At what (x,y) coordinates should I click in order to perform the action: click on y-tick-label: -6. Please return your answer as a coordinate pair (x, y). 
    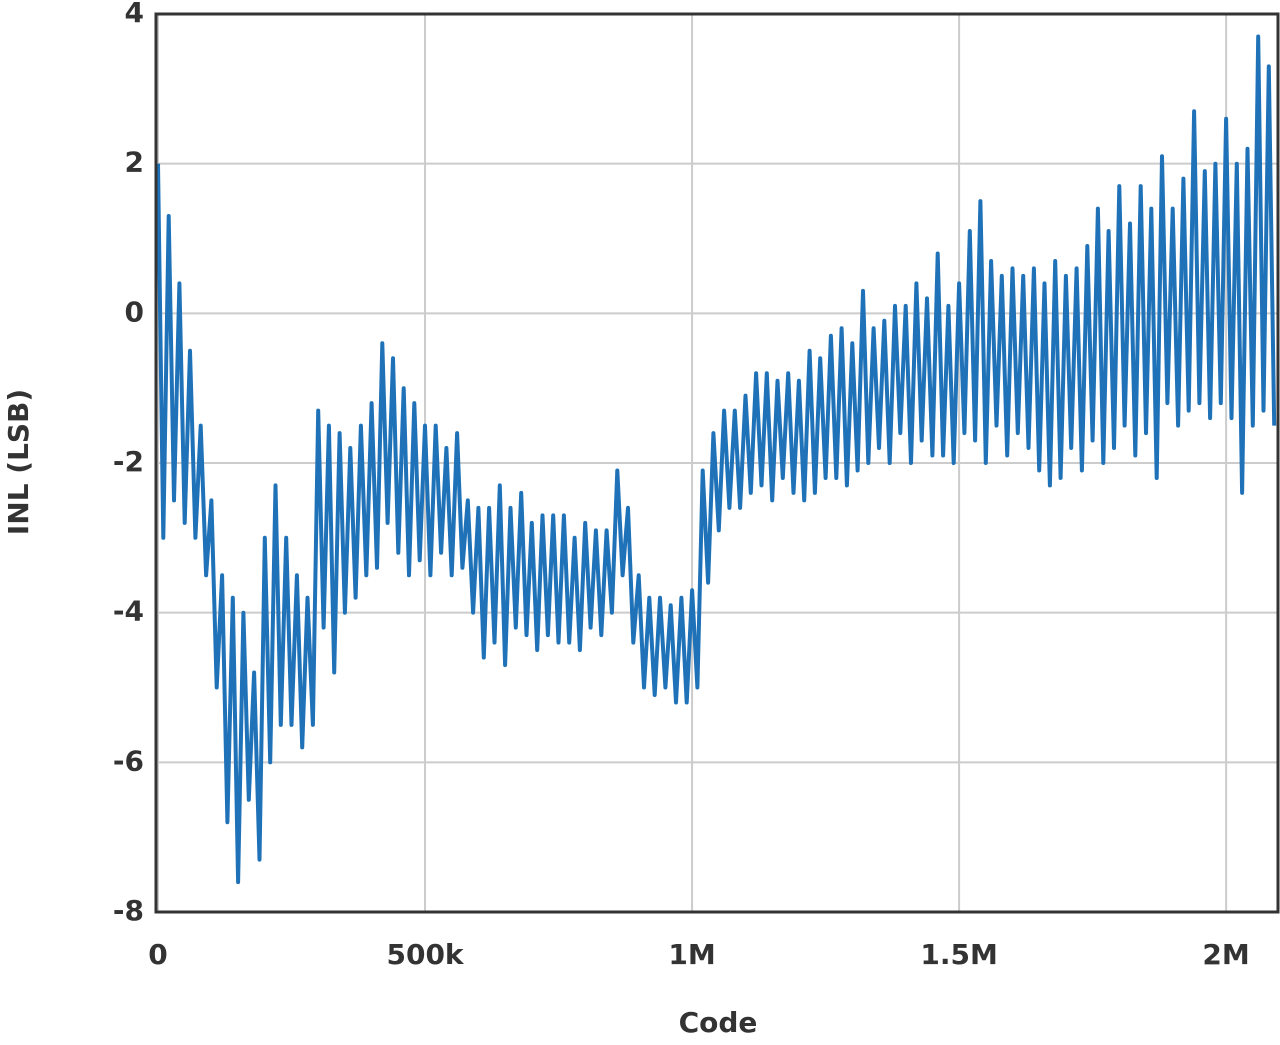
    Looking at the image, I should click on (128, 760).